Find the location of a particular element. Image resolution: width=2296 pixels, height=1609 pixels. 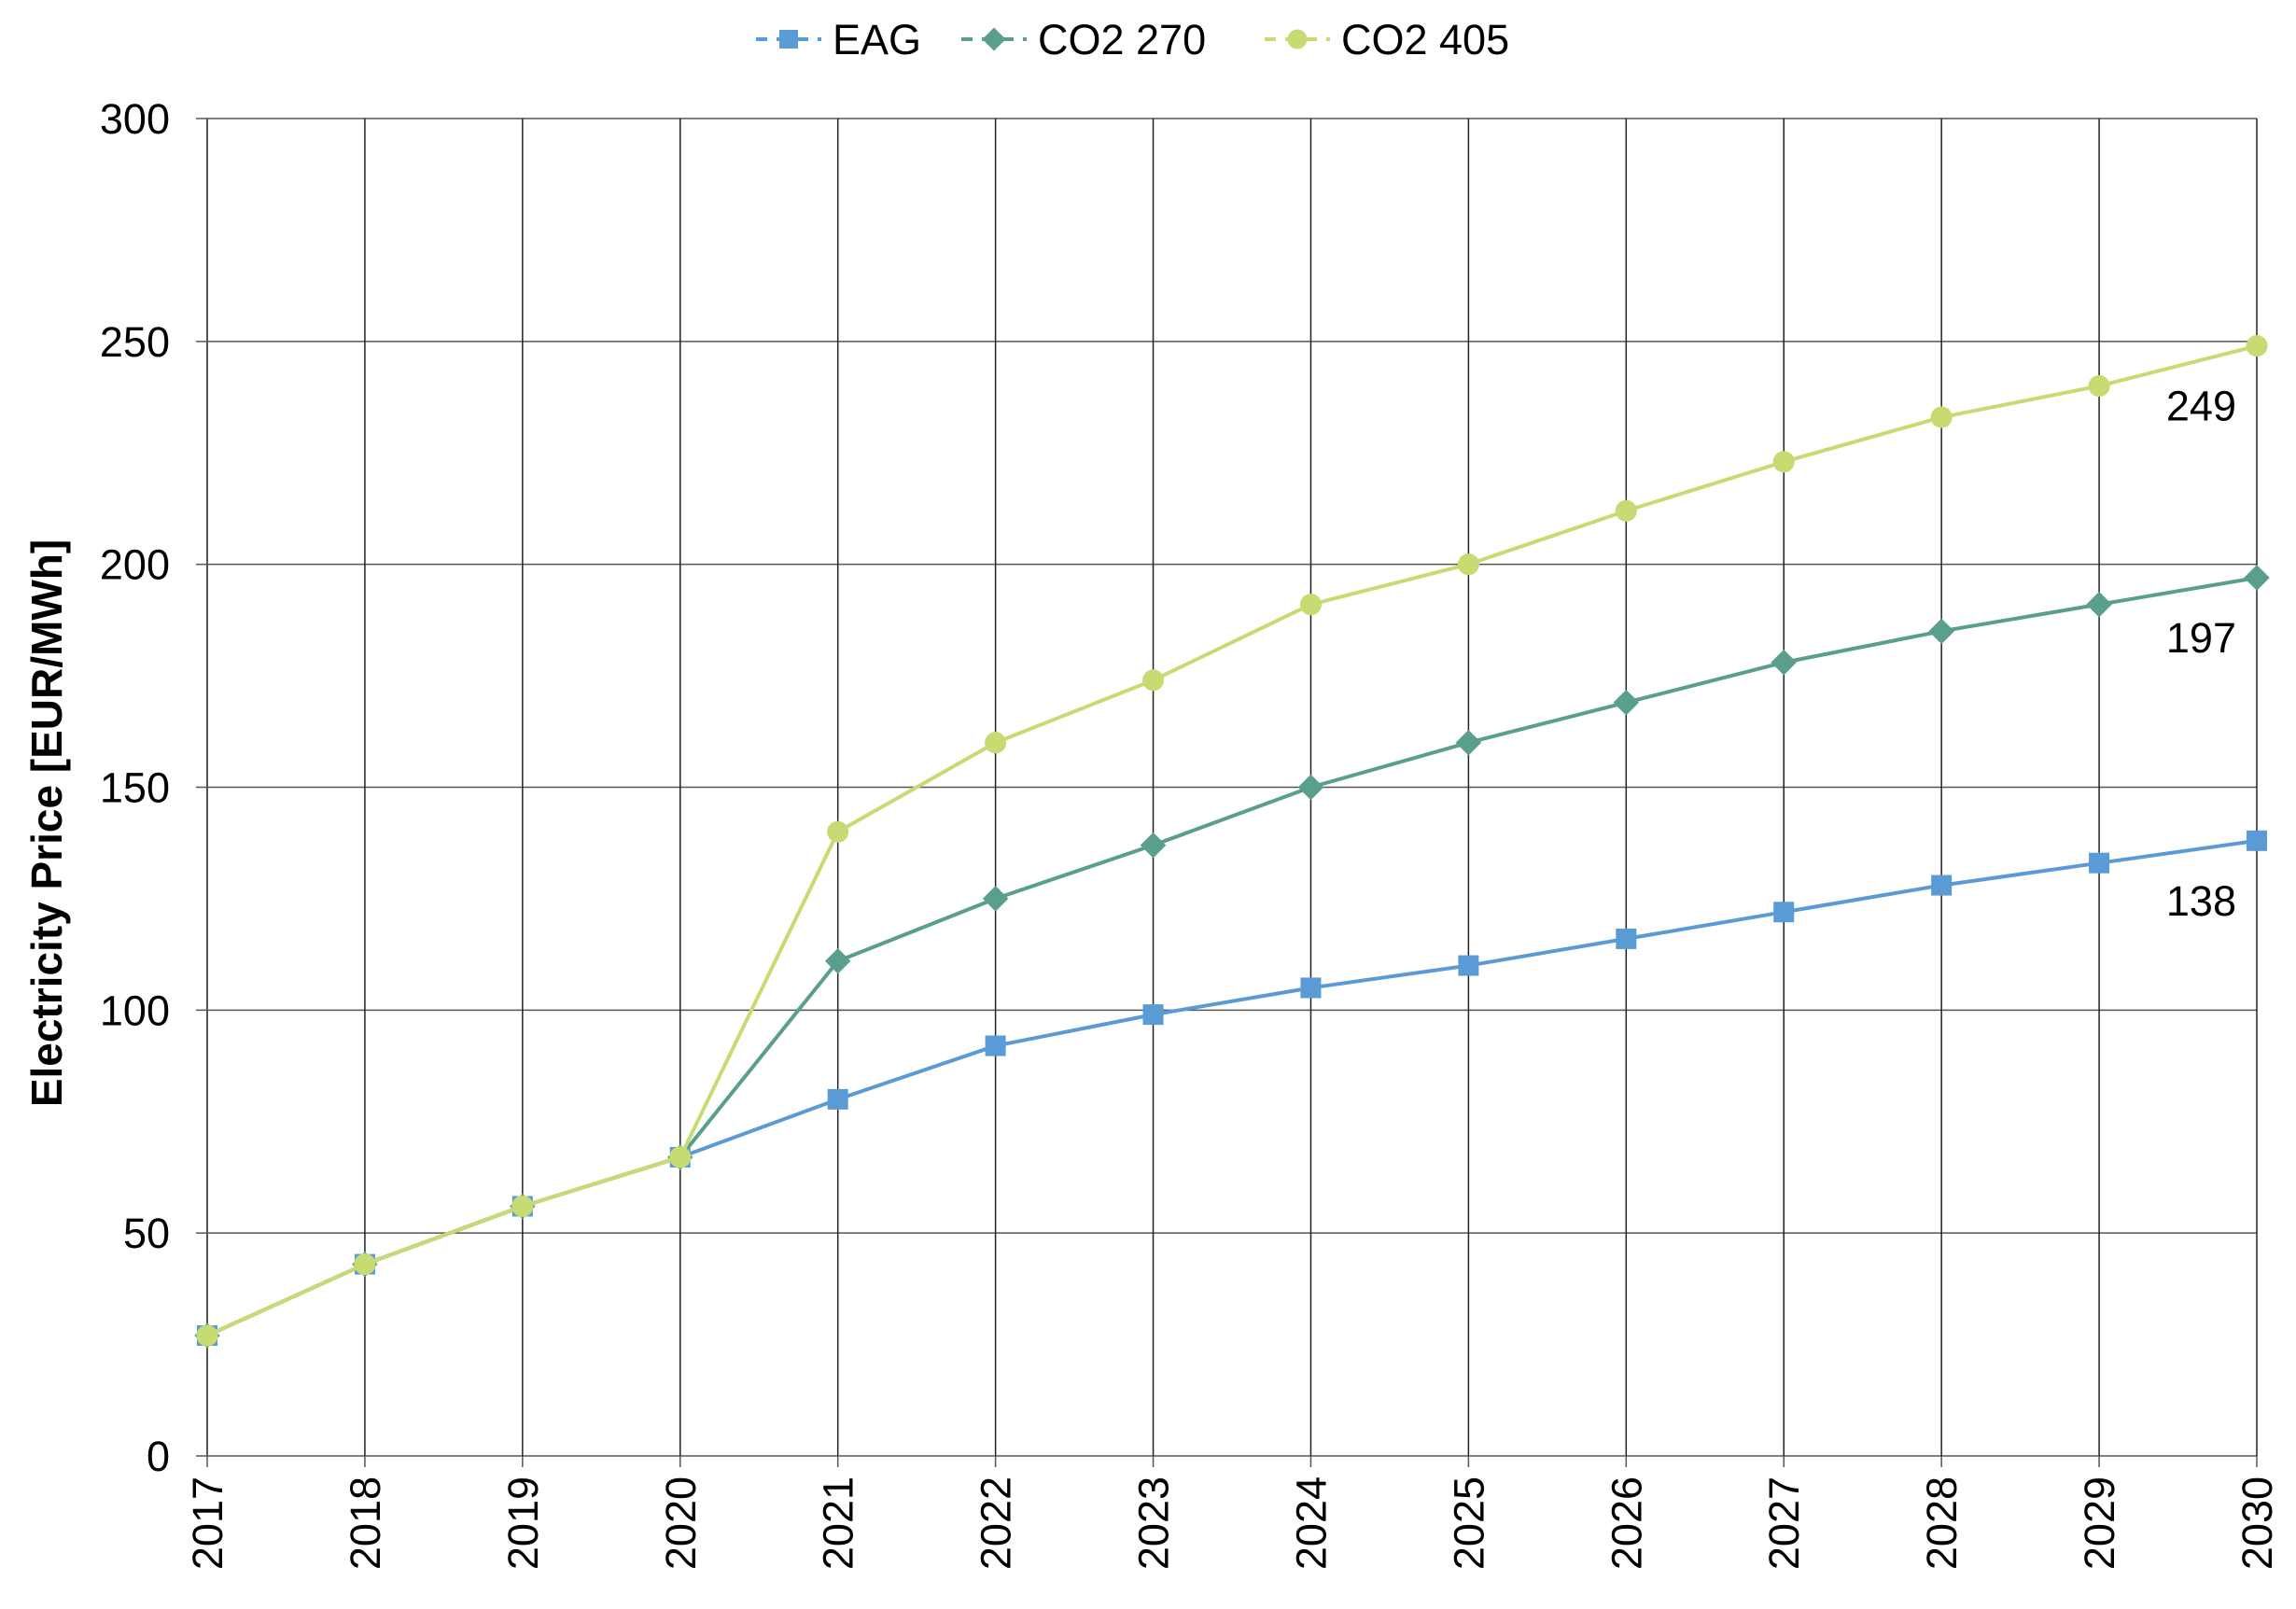

y-tick-label: 50 is located at coordinates (146, 1234).